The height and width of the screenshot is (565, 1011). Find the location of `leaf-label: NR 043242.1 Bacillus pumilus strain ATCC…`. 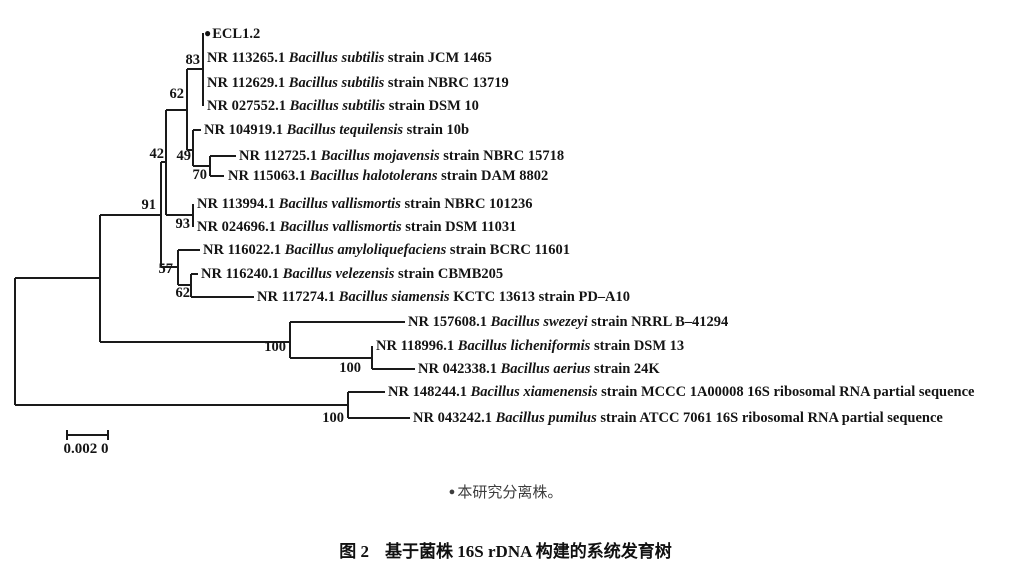

leaf-label: NR 043242.1 Bacillus pumilus strain ATCC… is located at coordinates (678, 418).